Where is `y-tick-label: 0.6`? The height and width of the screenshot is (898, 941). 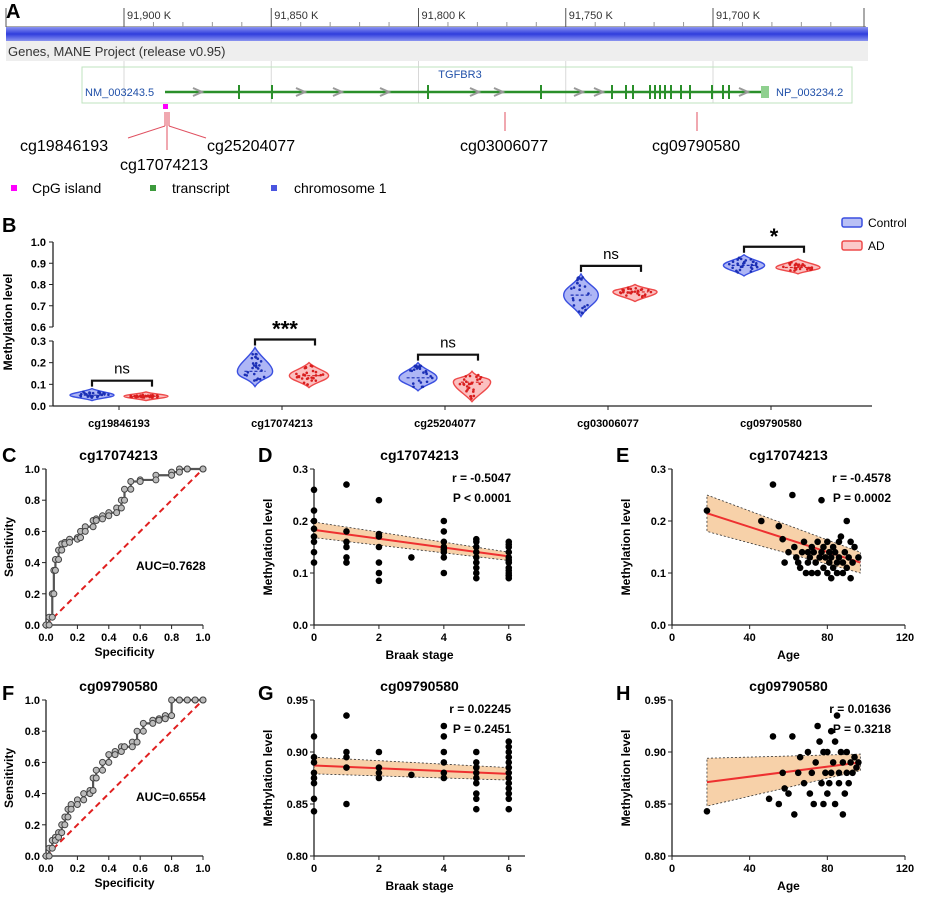 y-tick-label: 0.6 is located at coordinates (32, 763).